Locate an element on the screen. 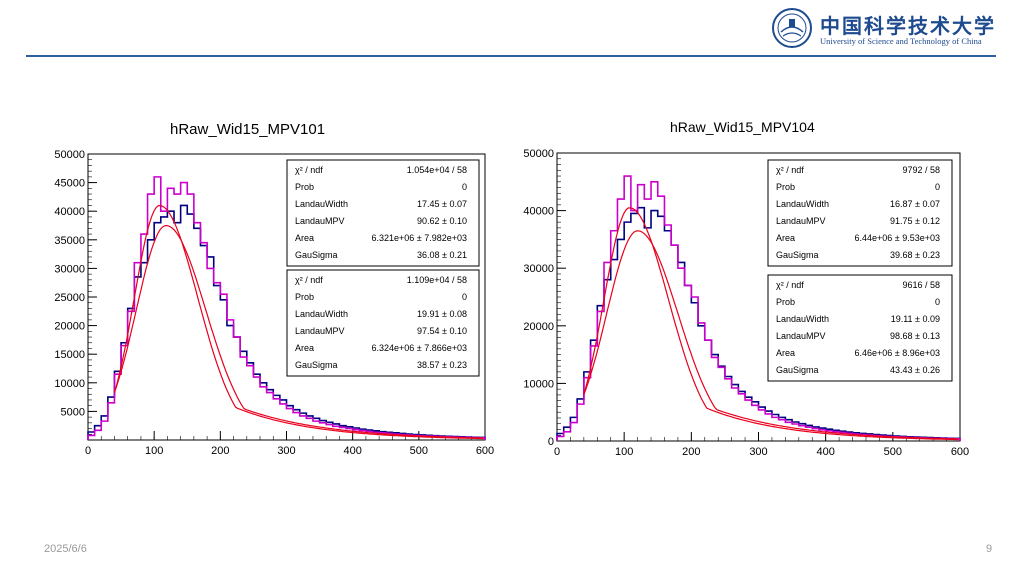  stats-value: 91.75 ± 0.12 is located at coordinates (915, 221).